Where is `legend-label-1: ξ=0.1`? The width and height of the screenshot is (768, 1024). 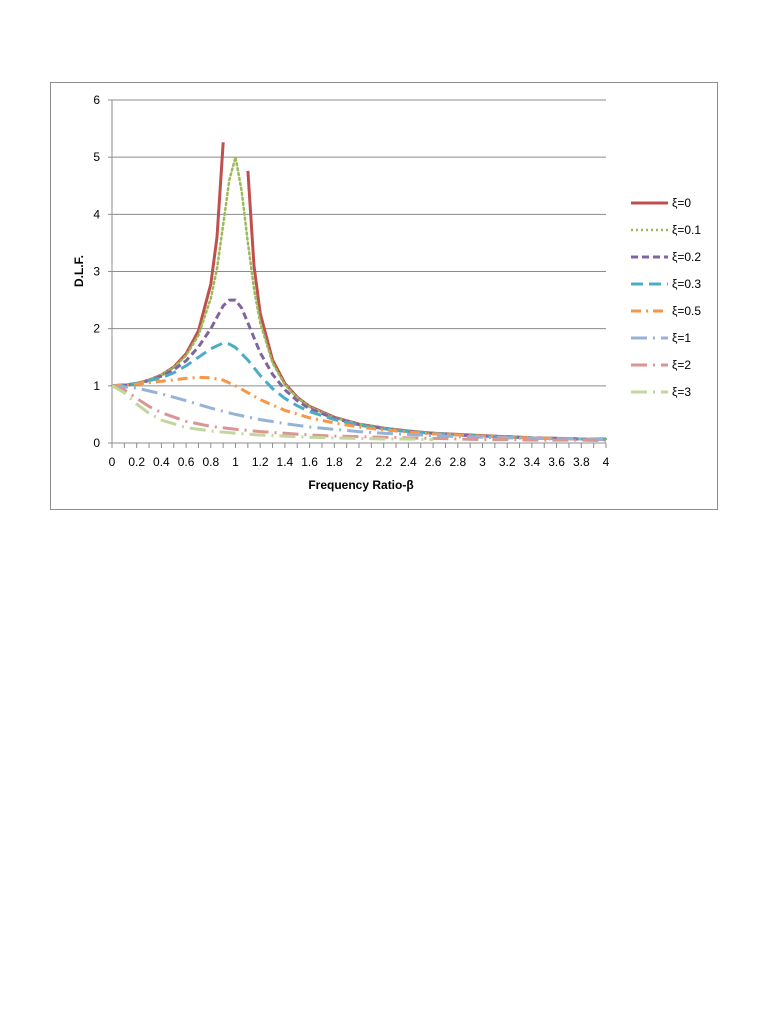 legend-label-1: ξ=0.1 is located at coordinates (686, 230).